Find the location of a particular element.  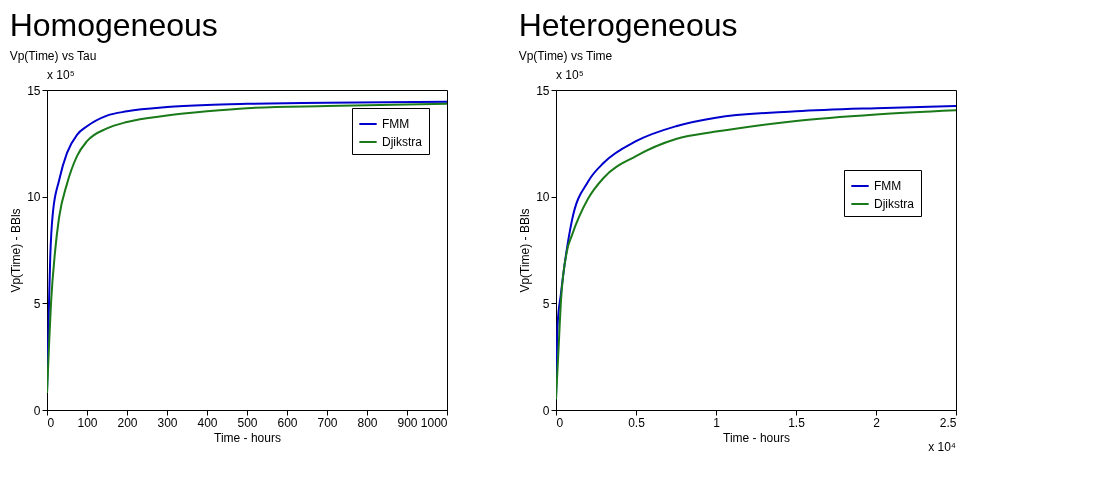

x-tick-label: 2.5 is located at coordinates (948, 422).